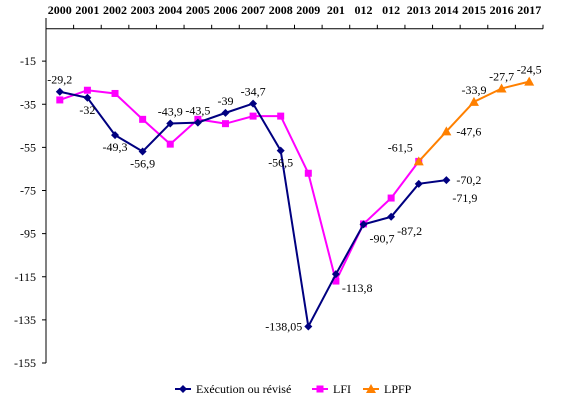 This screenshot has height=409, width=561. Describe the element at coordinates (59, 80) in the screenshot. I see `data-label: -29,2` at that location.